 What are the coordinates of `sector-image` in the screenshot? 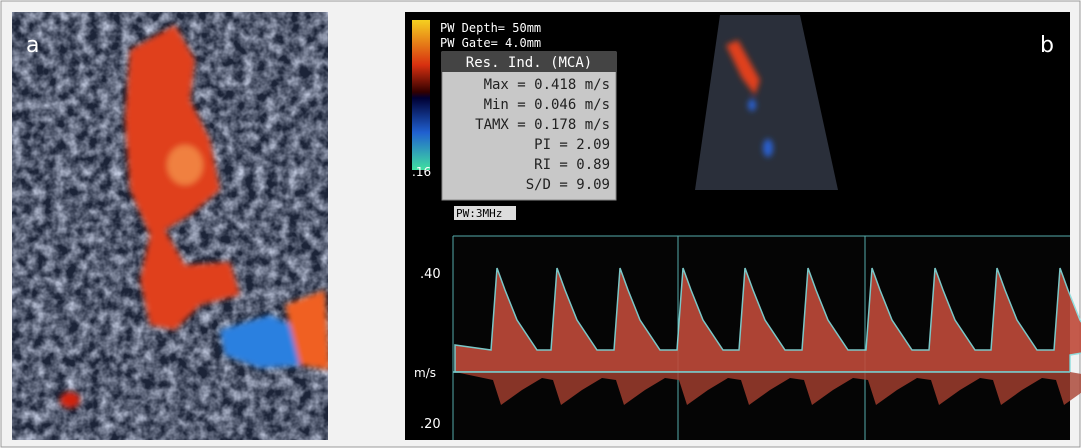 It's located at (766, 102).